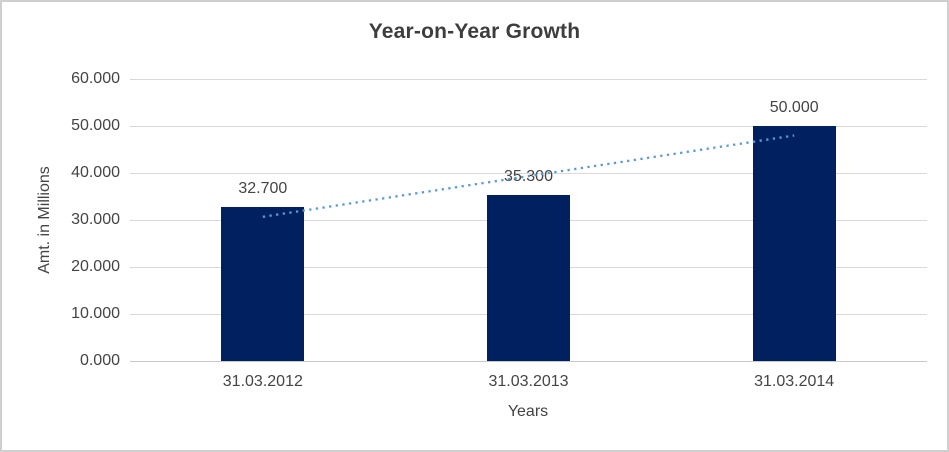 The height and width of the screenshot is (452, 949). I want to click on y-tick-label: 0.000, so click(99, 360).